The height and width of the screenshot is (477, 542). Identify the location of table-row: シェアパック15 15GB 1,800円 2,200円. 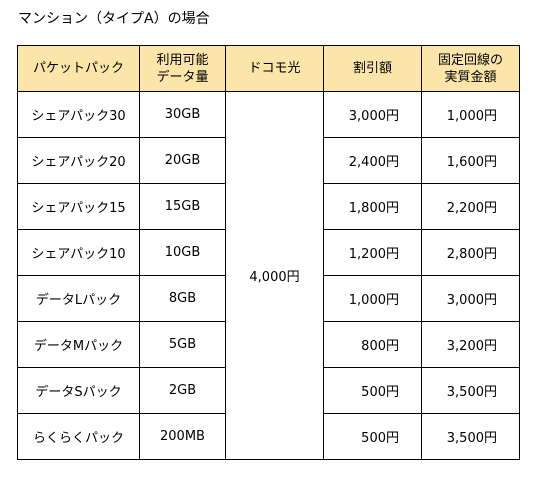
(268, 206).